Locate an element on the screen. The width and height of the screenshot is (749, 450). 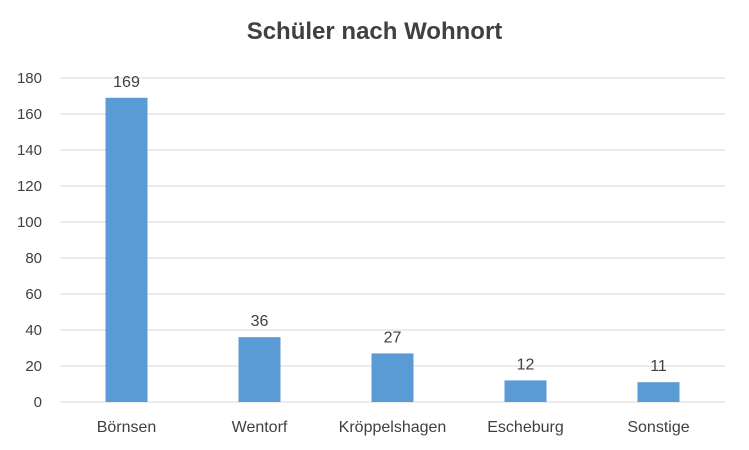
chart-title: Schüler nach Wohnort is located at coordinates (374, 31).